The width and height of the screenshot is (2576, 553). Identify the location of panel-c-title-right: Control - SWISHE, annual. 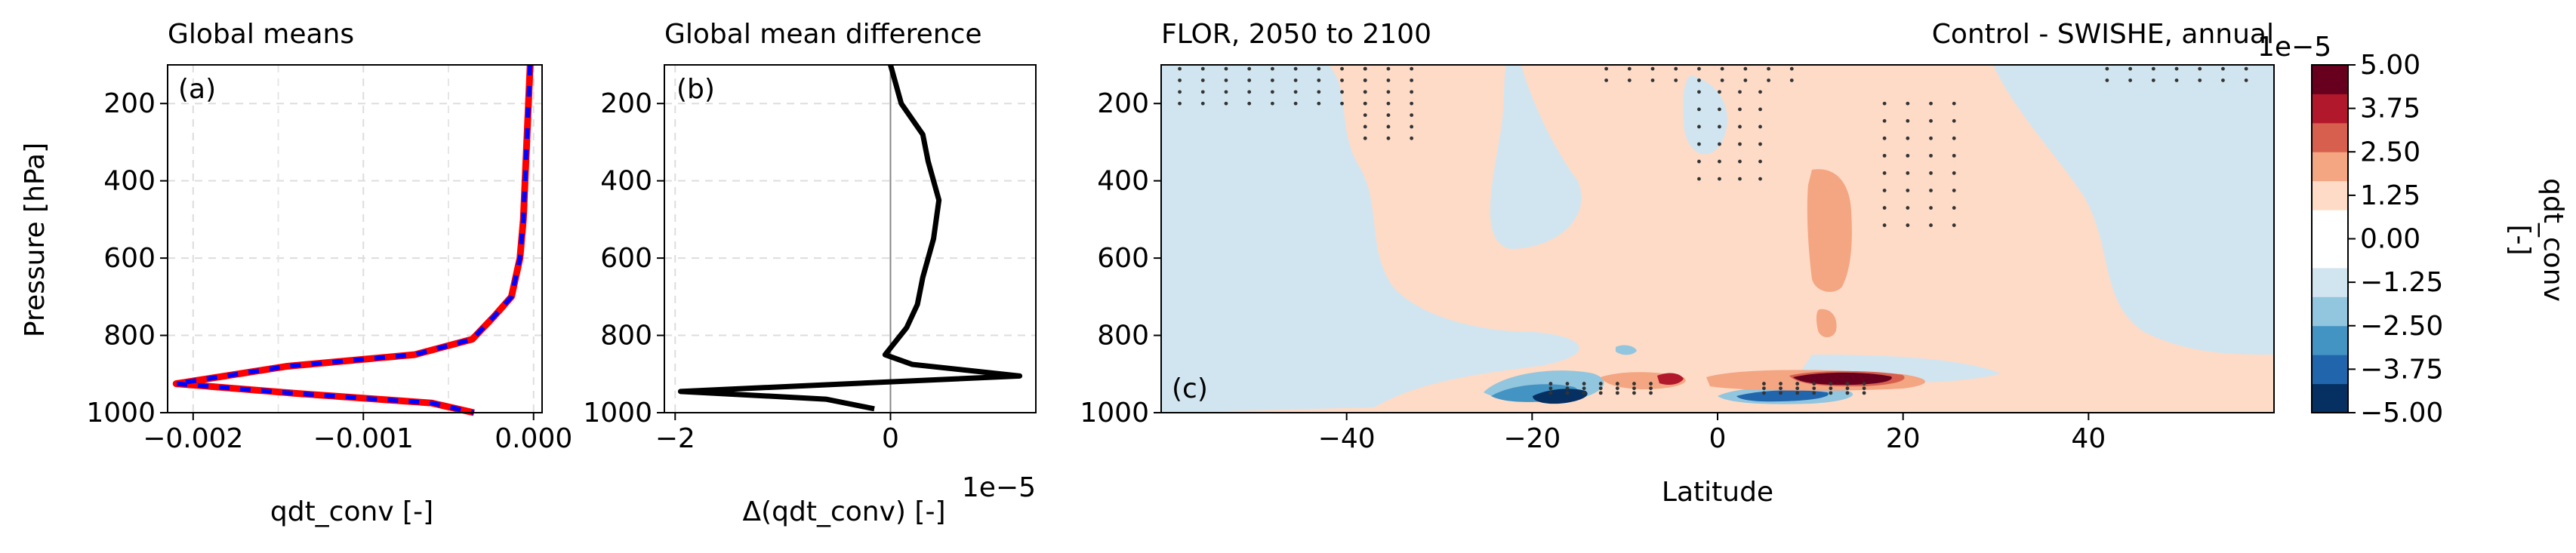
(2103, 34).